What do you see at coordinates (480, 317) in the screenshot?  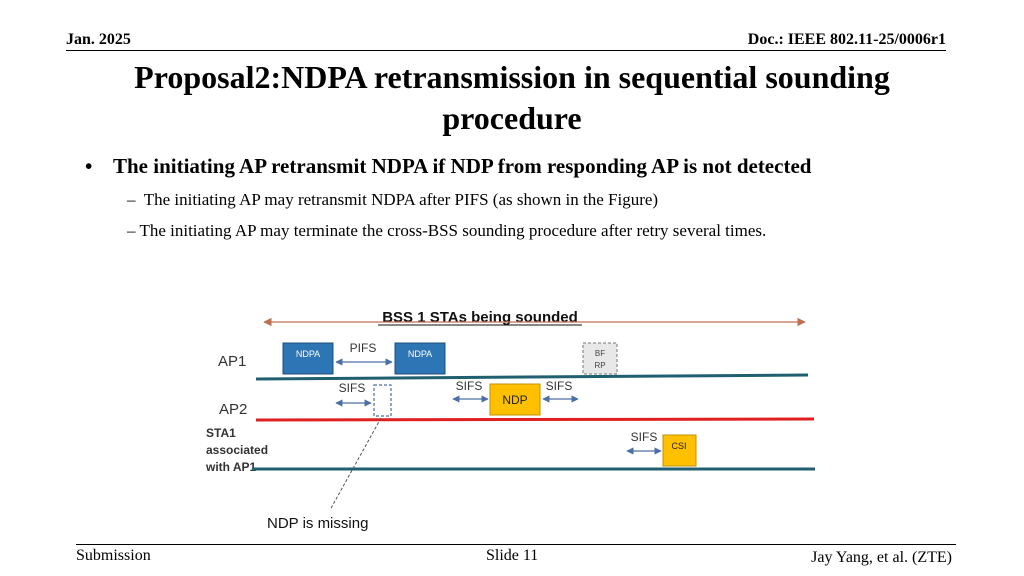 I see `banner-label: BSS 1 STAs being sounded` at bounding box center [480, 317].